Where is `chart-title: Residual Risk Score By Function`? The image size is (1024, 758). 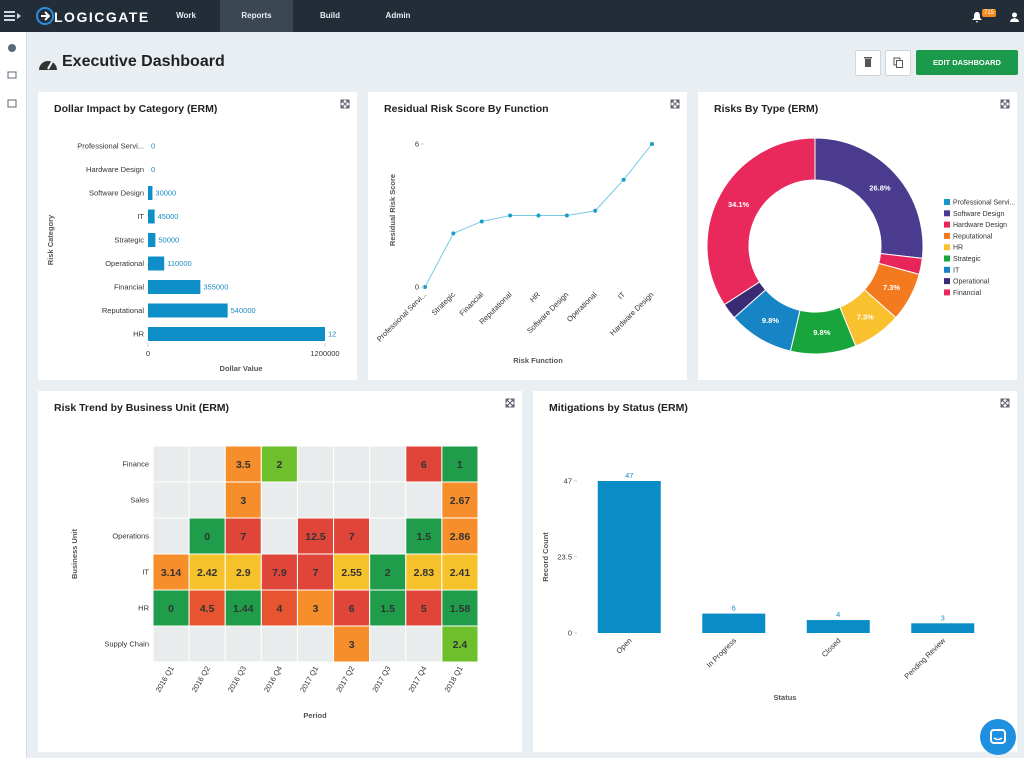 chart-title: Residual Risk Score By Function is located at coordinates (466, 109).